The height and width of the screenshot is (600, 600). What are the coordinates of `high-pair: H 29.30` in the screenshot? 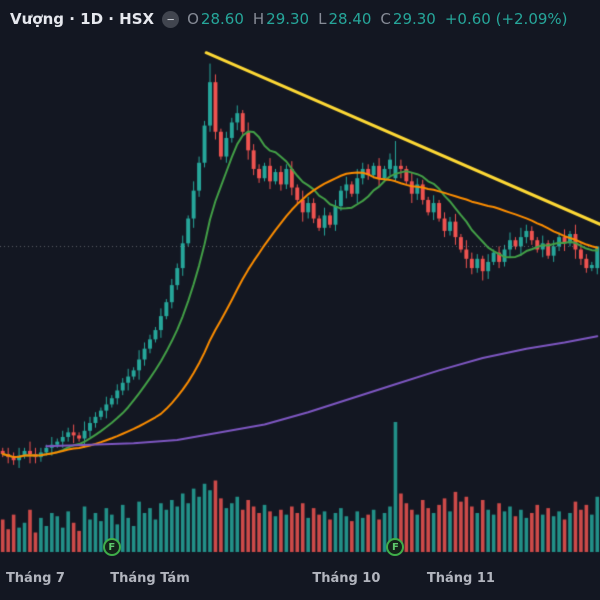 It's located at (281, 19).